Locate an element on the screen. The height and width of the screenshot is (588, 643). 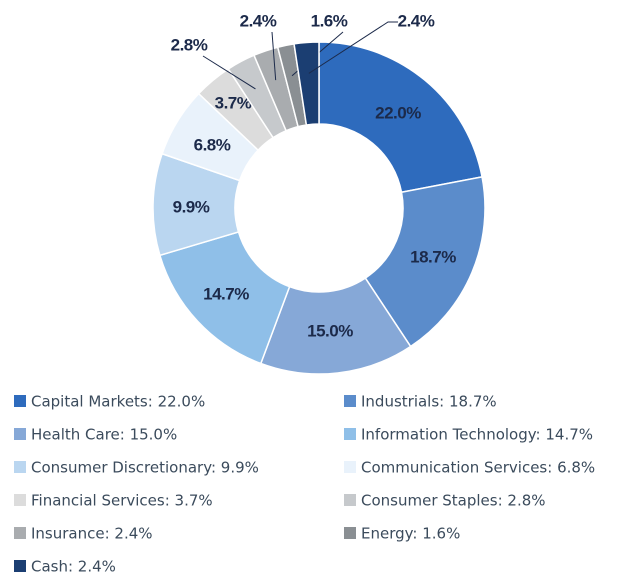
legend-label: Energy: 1.6% is located at coordinates (410, 534).